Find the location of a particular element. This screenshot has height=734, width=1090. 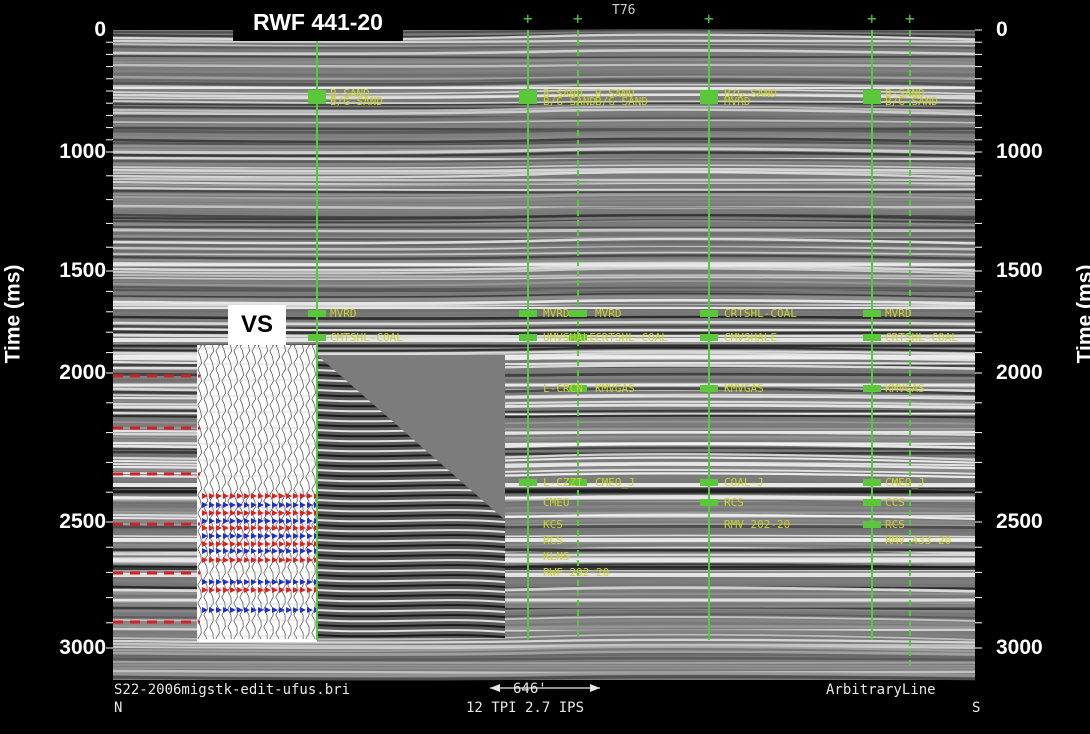

horizon-label: CMEO_J is located at coordinates (615, 482).